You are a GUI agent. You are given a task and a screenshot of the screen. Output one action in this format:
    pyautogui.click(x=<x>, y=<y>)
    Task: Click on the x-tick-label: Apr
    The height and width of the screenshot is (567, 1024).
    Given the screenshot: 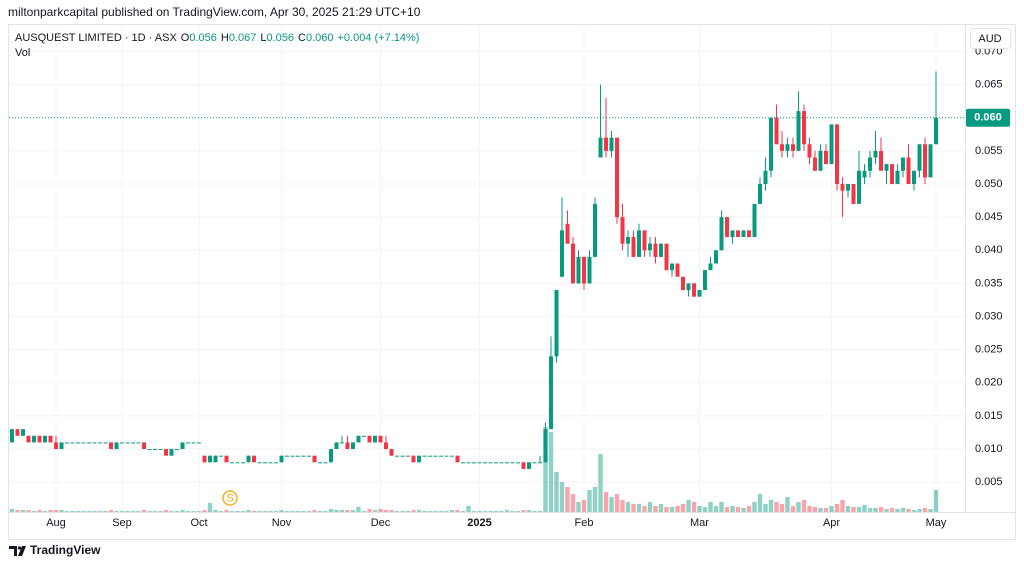 What is the action you would take?
    pyautogui.click(x=831, y=523)
    